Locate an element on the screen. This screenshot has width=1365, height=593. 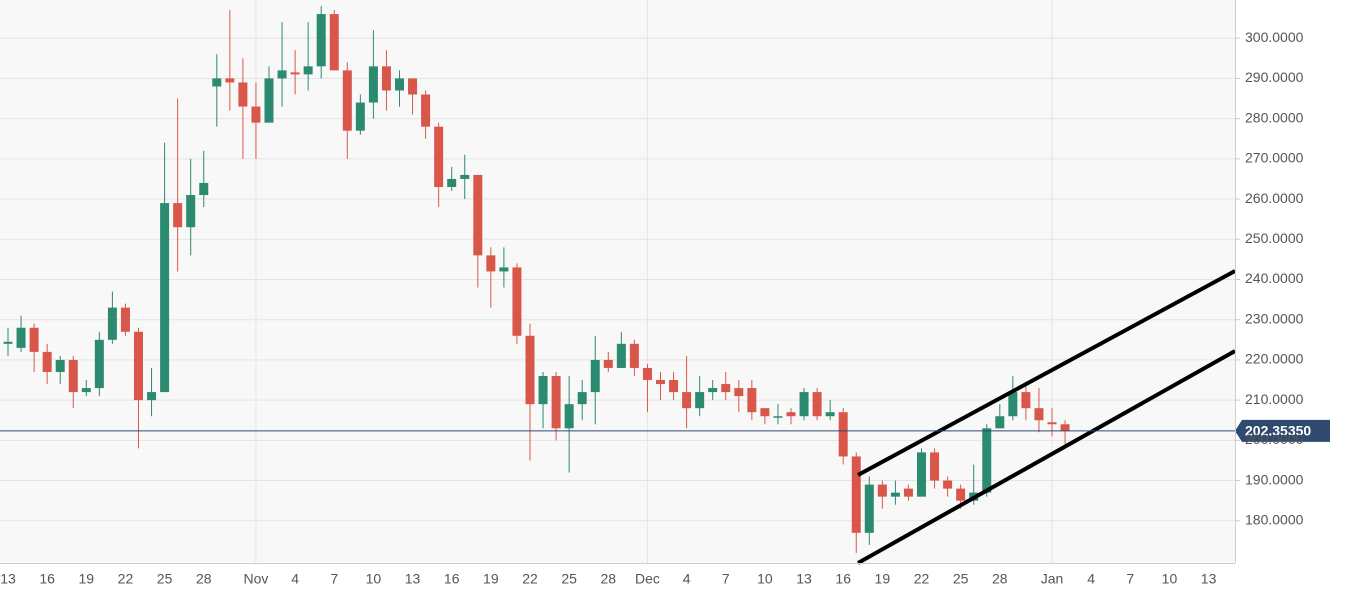
overlay: 202.35350 is located at coordinates (665, 430).